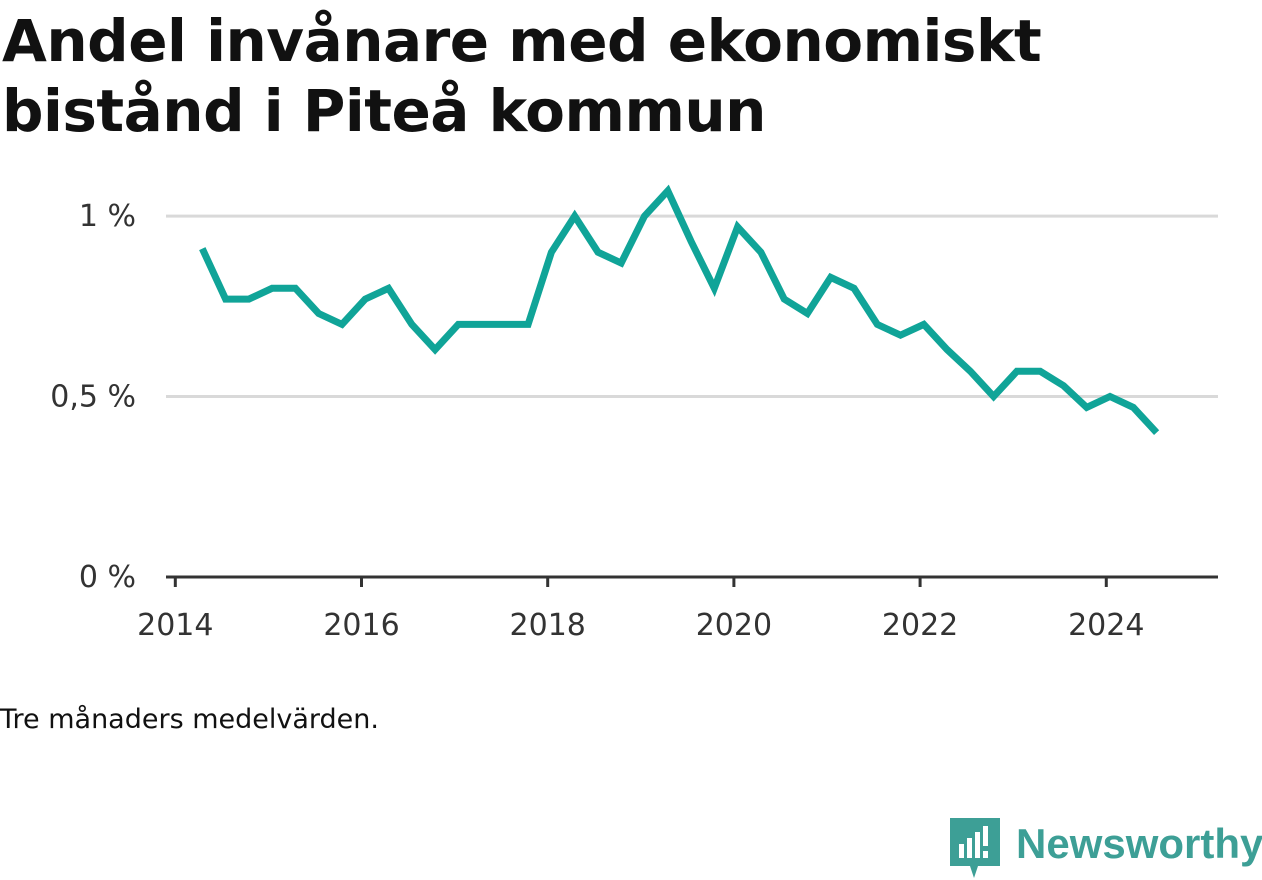  I want to click on x-tick-label: 2018, so click(548, 625).